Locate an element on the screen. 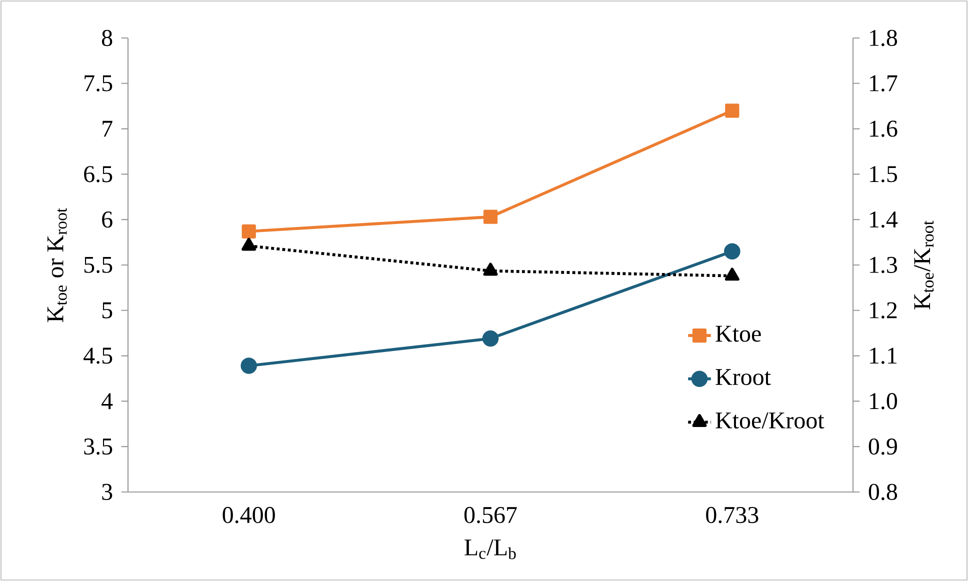 The height and width of the screenshot is (581, 968). y2-tick-label: 1.6 is located at coordinates (884, 128).